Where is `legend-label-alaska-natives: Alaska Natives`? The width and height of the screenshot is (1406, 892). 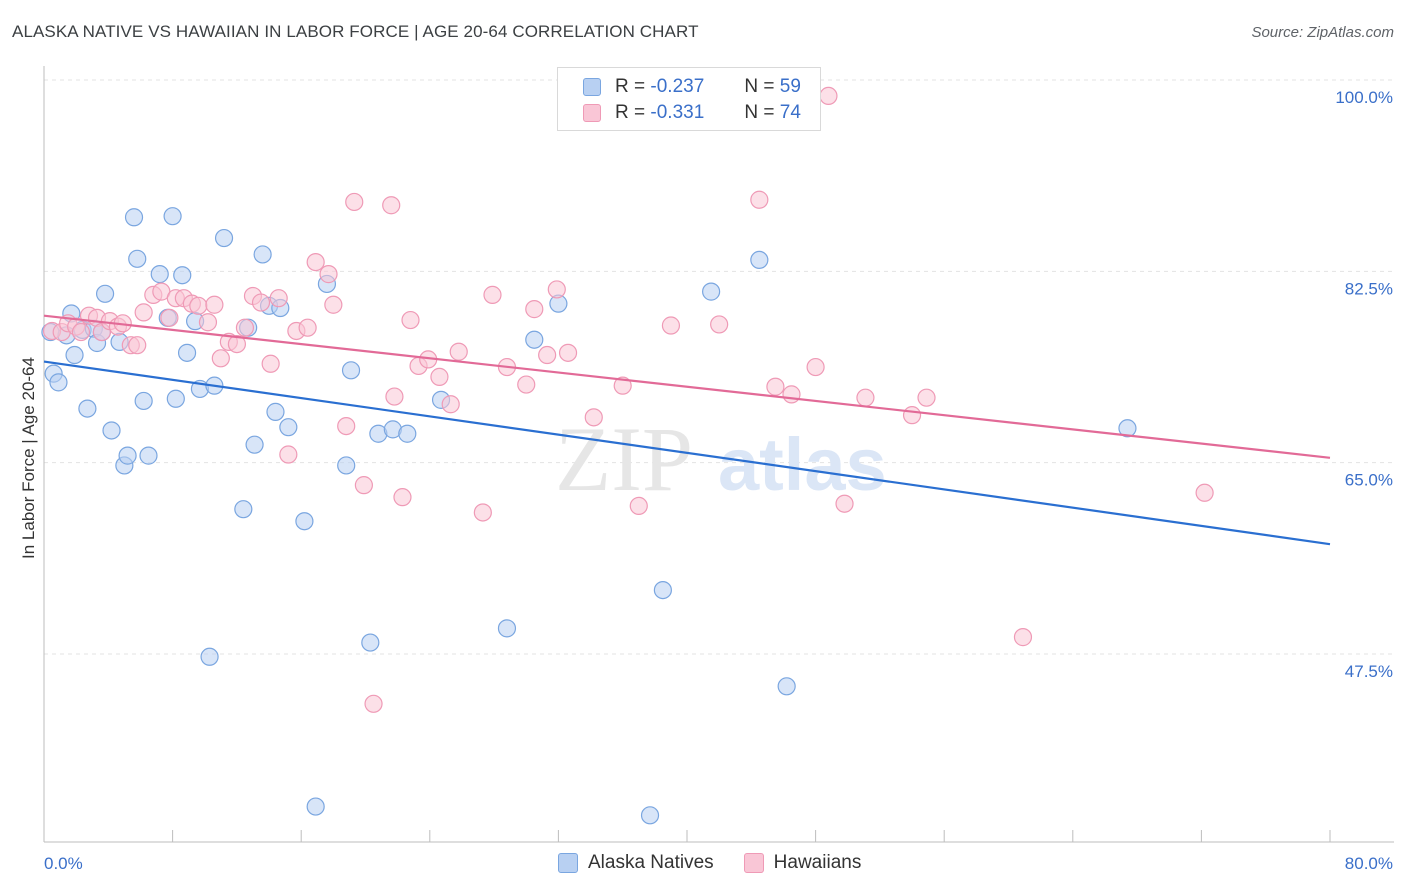
legend-label-alaska-natives: Alaska Natives is located at coordinates (651, 862).